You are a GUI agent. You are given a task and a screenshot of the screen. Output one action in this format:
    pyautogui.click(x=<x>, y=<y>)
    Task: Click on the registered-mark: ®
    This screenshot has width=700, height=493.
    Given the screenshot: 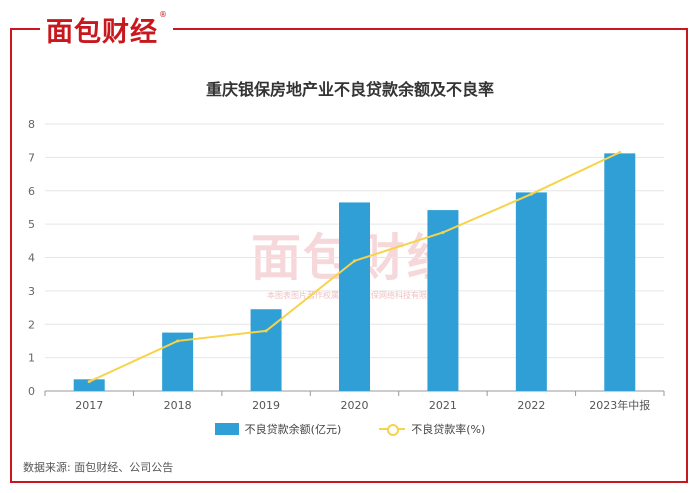 What is the action you would take?
    pyautogui.click(x=163, y=14)
    